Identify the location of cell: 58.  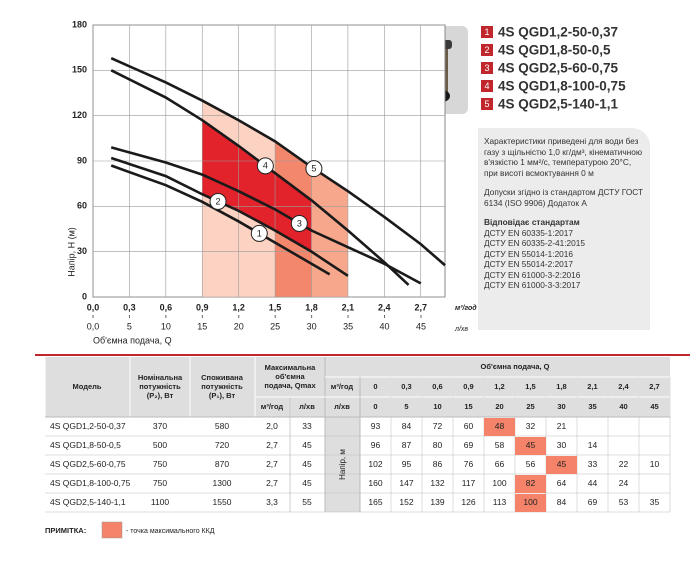
(500, 445).